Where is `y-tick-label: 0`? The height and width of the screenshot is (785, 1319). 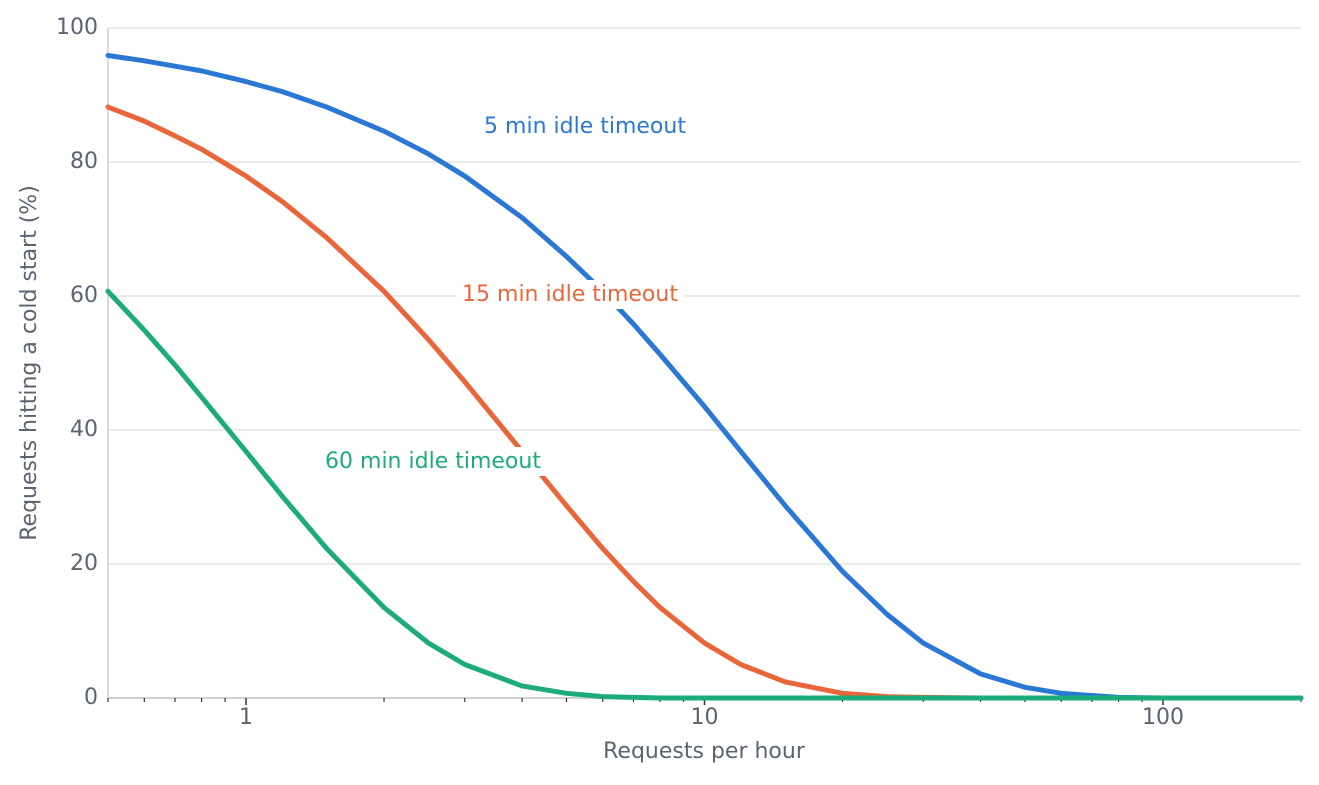 y-tick-label: 0 is located at coordinates (91, 697).